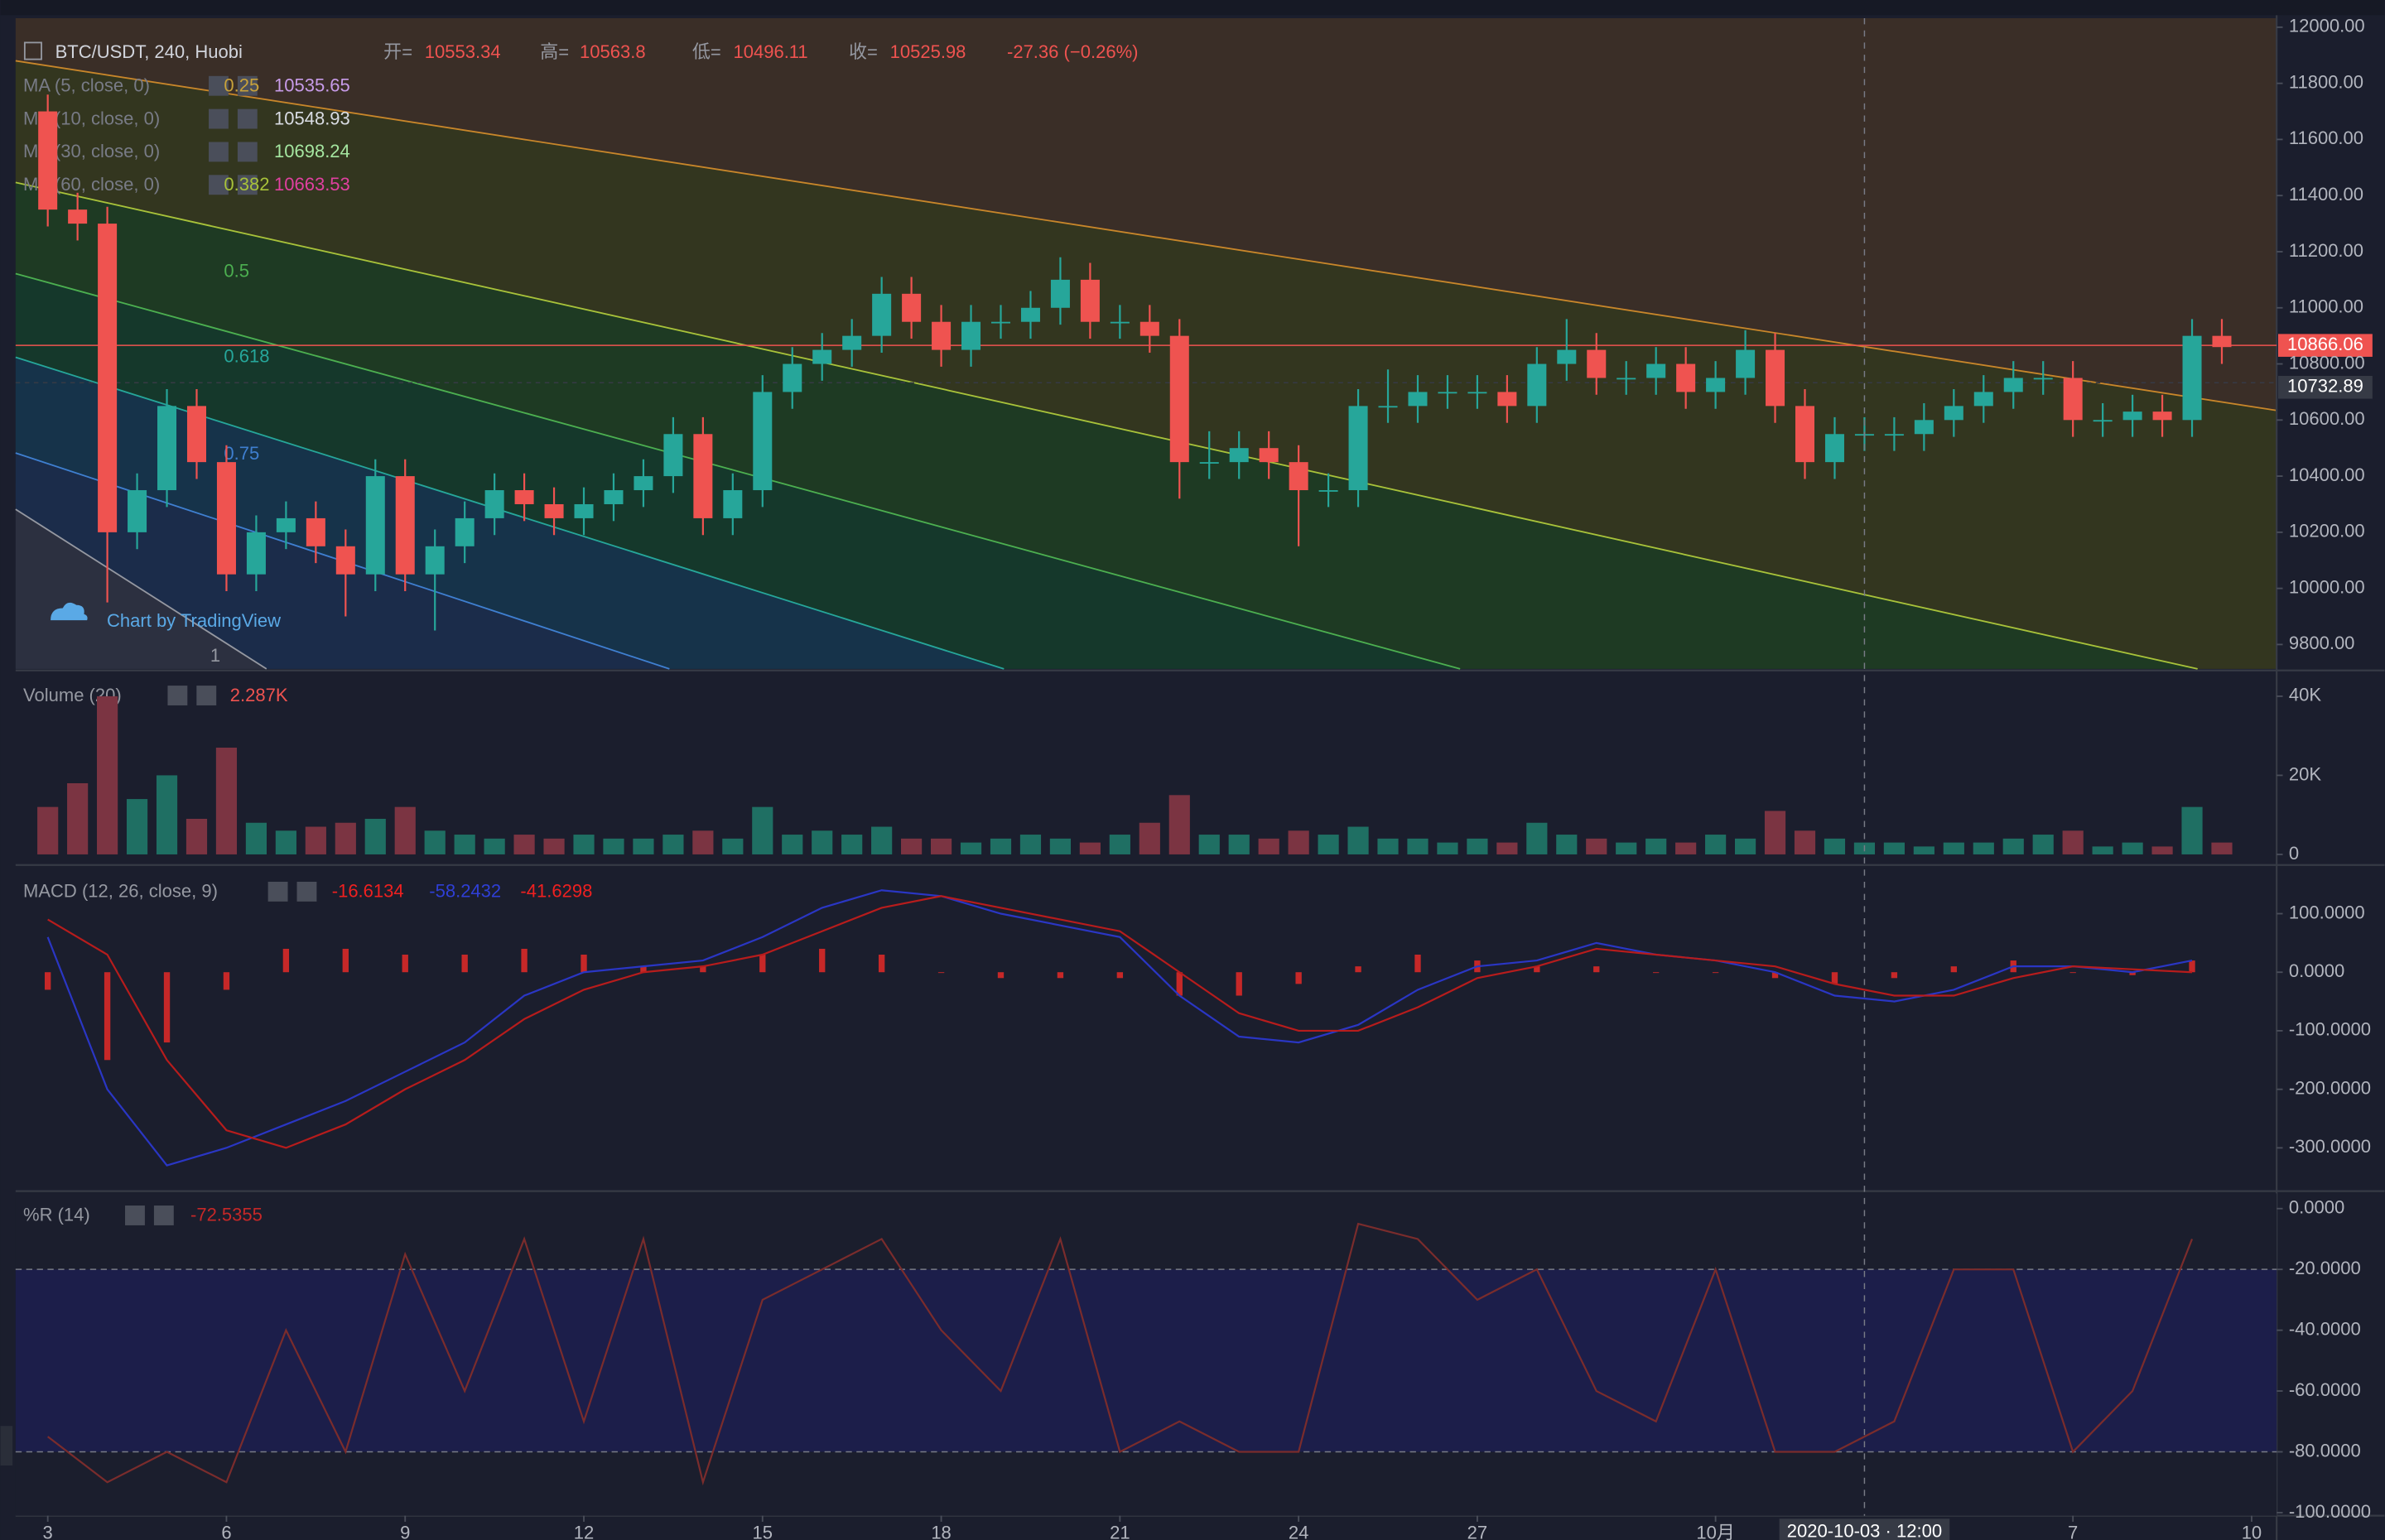 The width and height of the screenshot is (2385, 1540). I want to click on fib-label: 1, so click(215, 656).